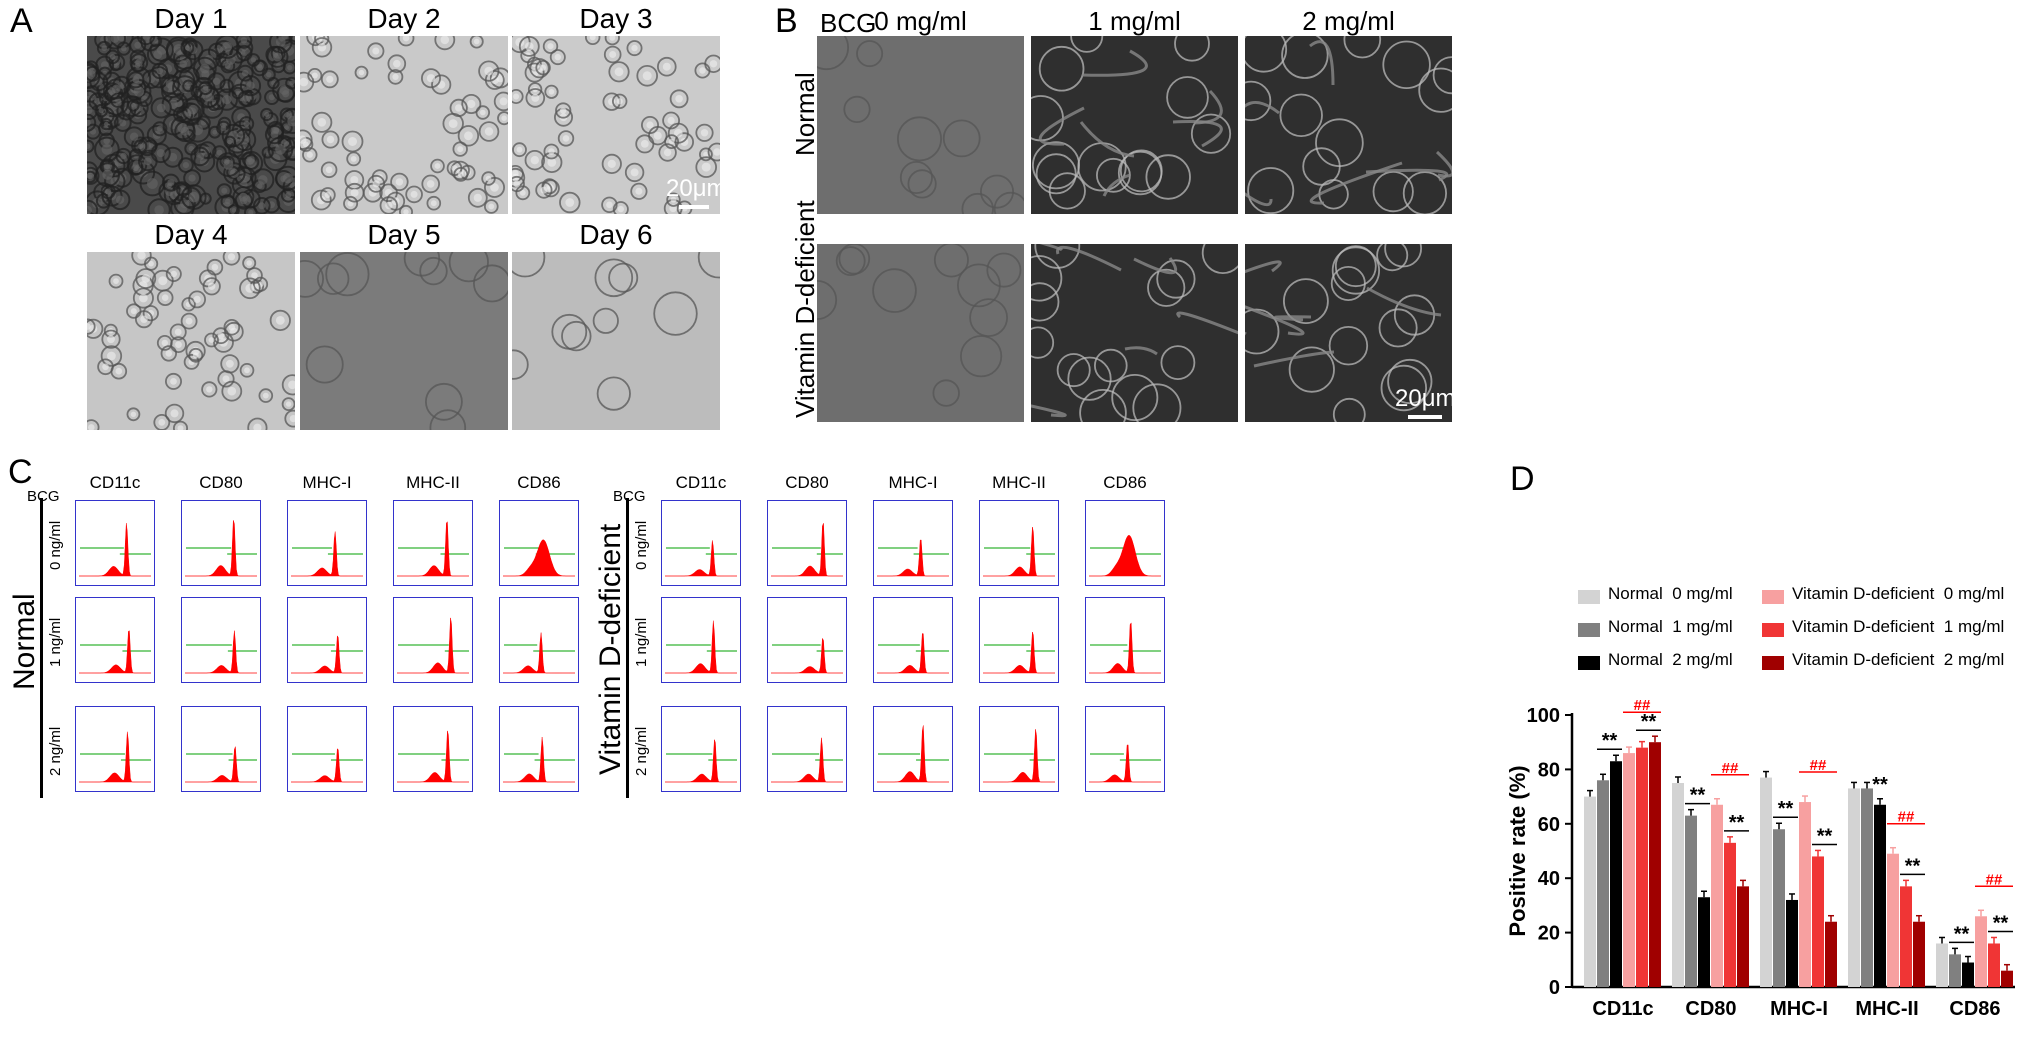  What do you see at coordinates (1425, 417) in the screenshot?
I see `scale-bar-line` at bounding box center [1425, 417].